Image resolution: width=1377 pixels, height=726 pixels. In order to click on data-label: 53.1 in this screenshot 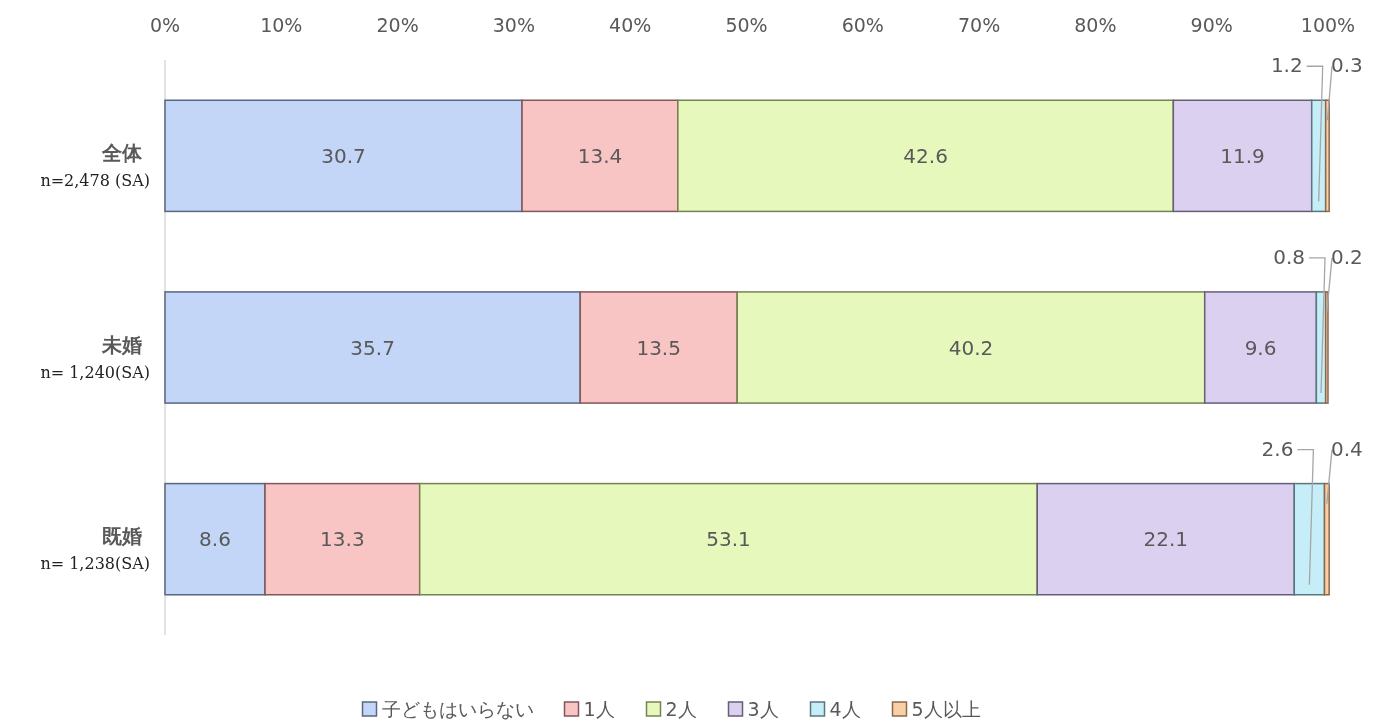, I will do `click(728, 539)`.